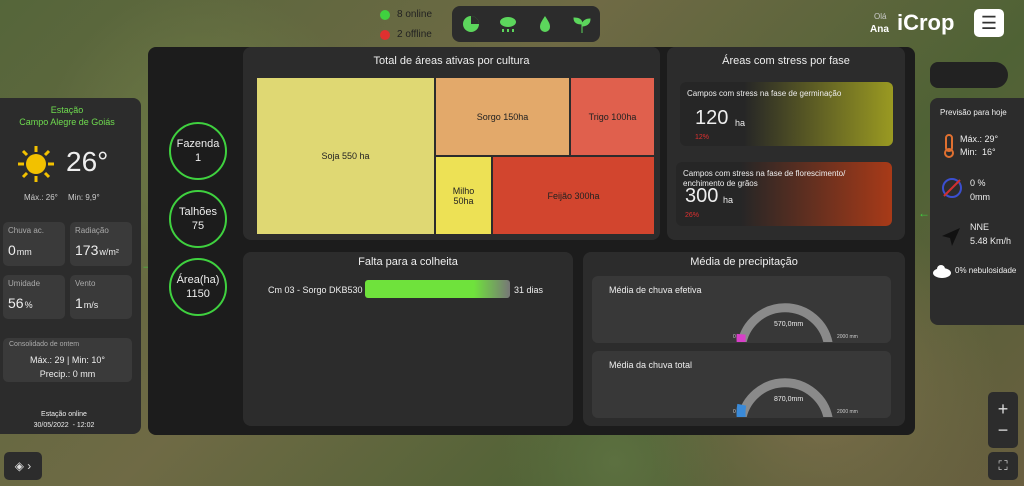  Describe the element at coordinates (12, 250) in the screenshot. I see `tile-value: 0` at that location.